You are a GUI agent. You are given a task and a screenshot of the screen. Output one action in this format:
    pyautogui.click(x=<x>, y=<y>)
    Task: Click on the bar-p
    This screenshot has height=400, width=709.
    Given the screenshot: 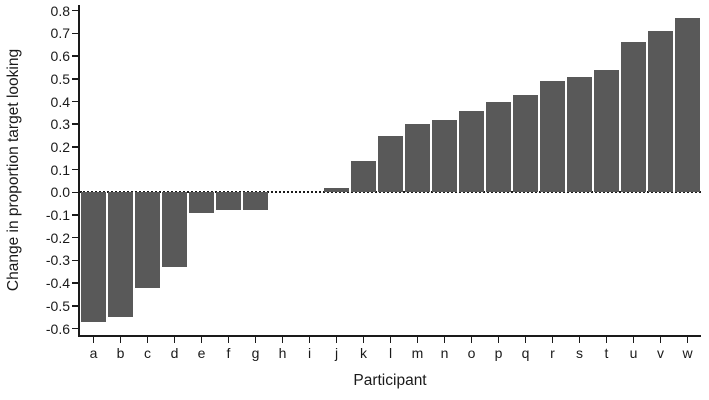 What is the action you would take?
    pyautogui.click(x=498, y=147)
    